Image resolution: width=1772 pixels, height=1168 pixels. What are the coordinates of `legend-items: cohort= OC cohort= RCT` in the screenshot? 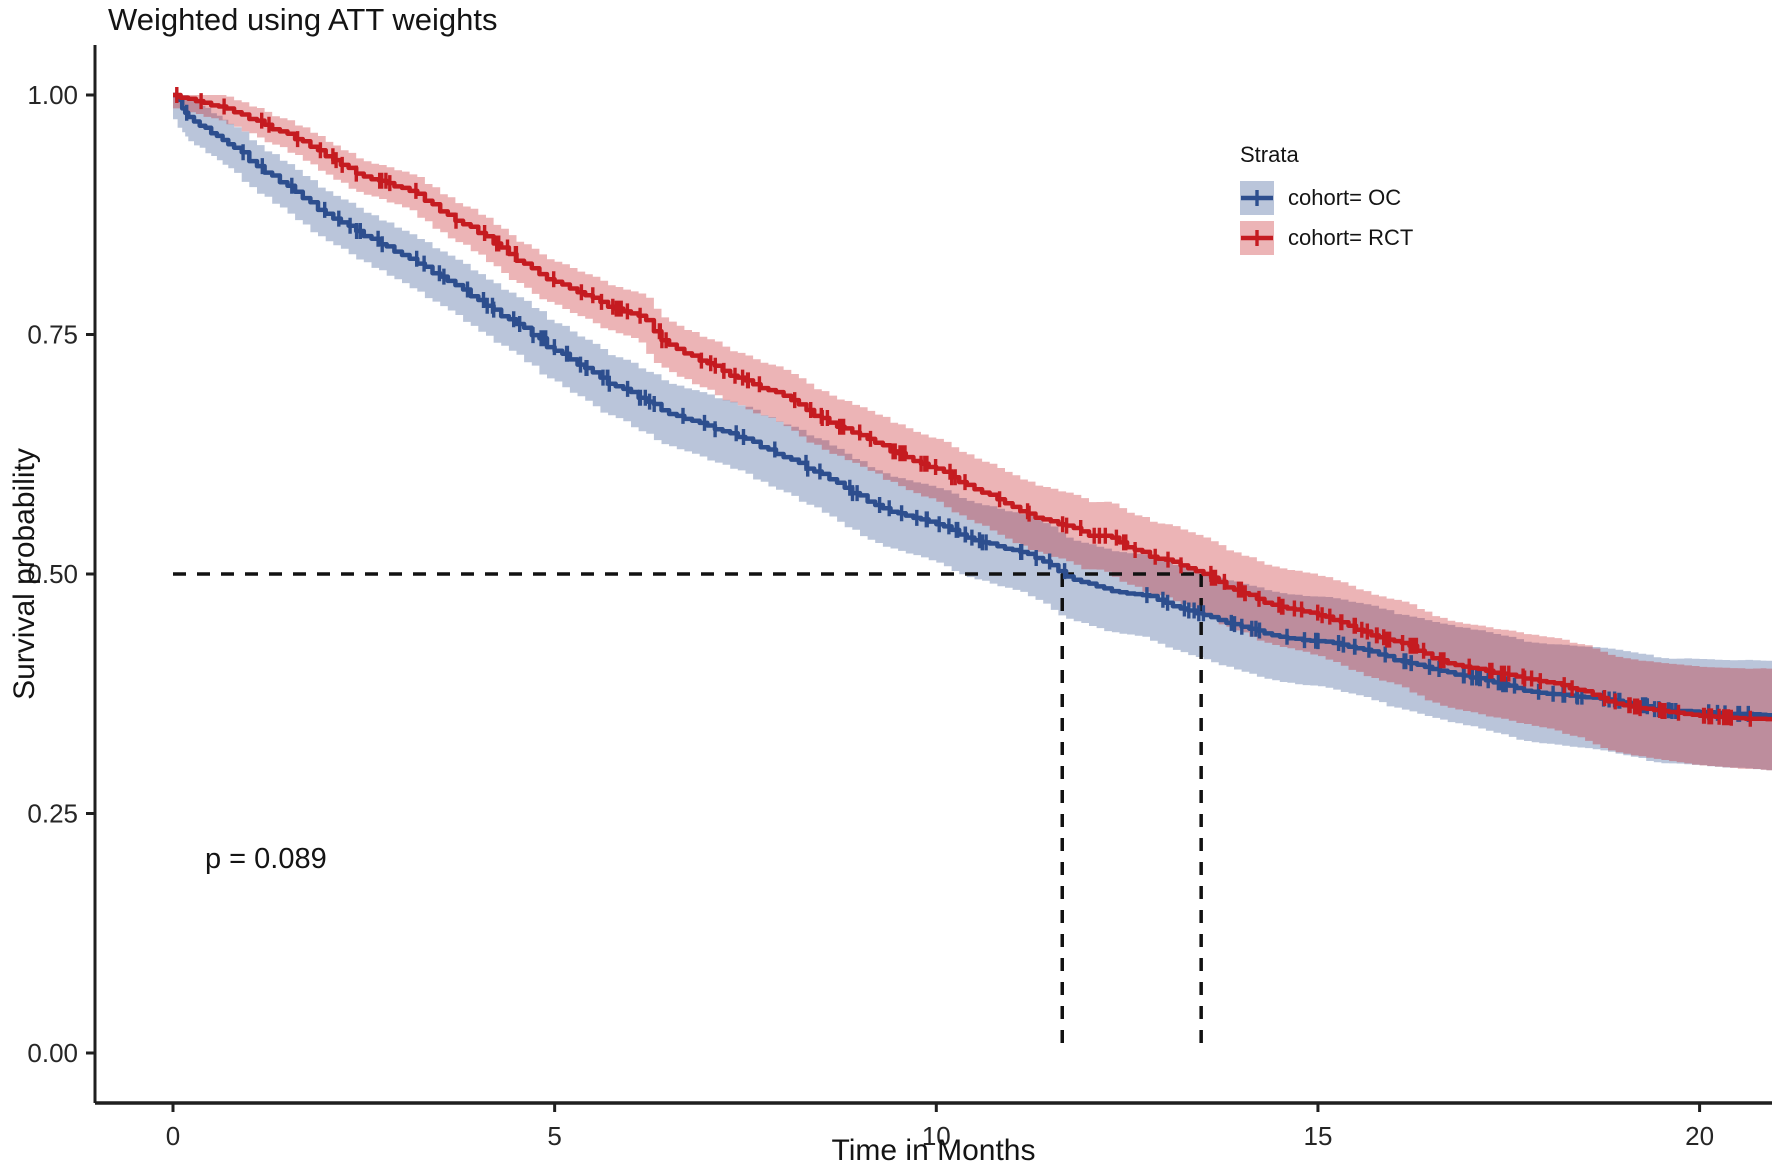 It's located at (1326, 218).